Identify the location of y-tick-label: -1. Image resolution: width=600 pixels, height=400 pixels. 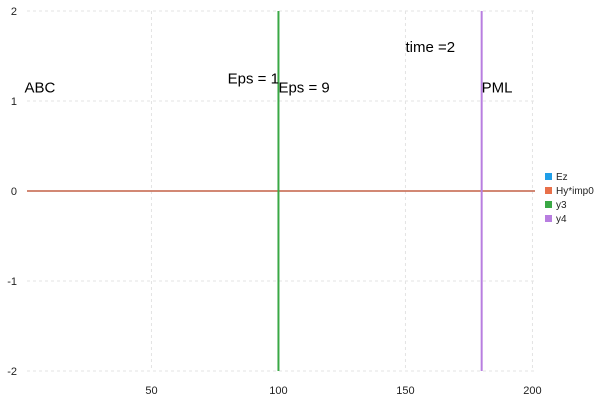
(12, 282).